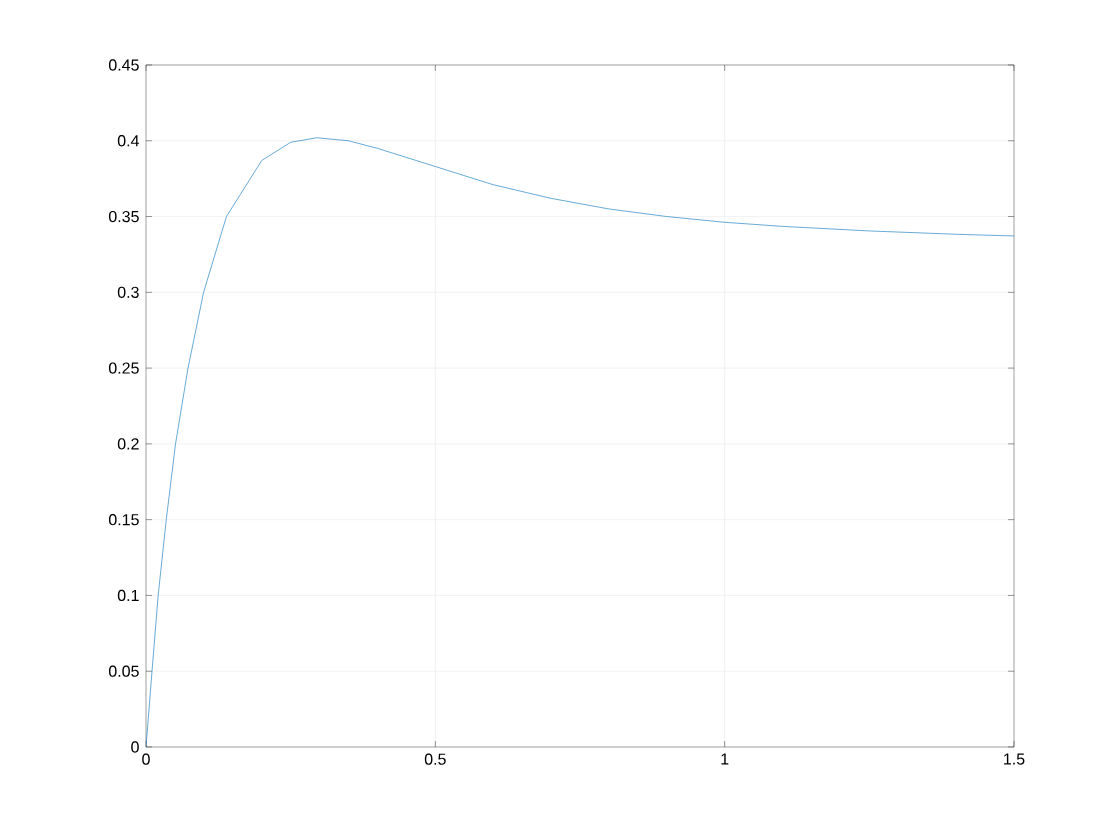 Image resolution: width=1120 pixels, height=840 pixels. I want to click on y-tick-label: 0.05, so click(123, 671).